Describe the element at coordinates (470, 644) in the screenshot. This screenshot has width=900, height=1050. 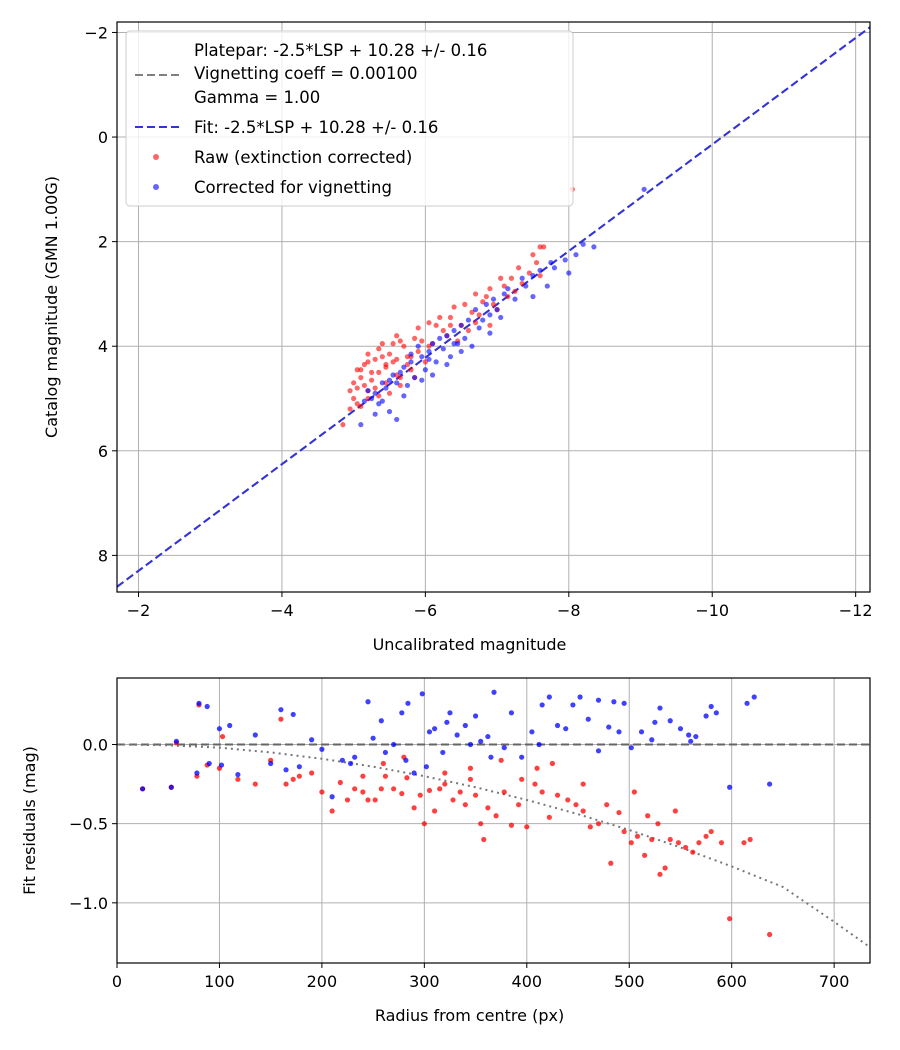
I see `x-axis-label: Uncalibrated magnitude` at that location.